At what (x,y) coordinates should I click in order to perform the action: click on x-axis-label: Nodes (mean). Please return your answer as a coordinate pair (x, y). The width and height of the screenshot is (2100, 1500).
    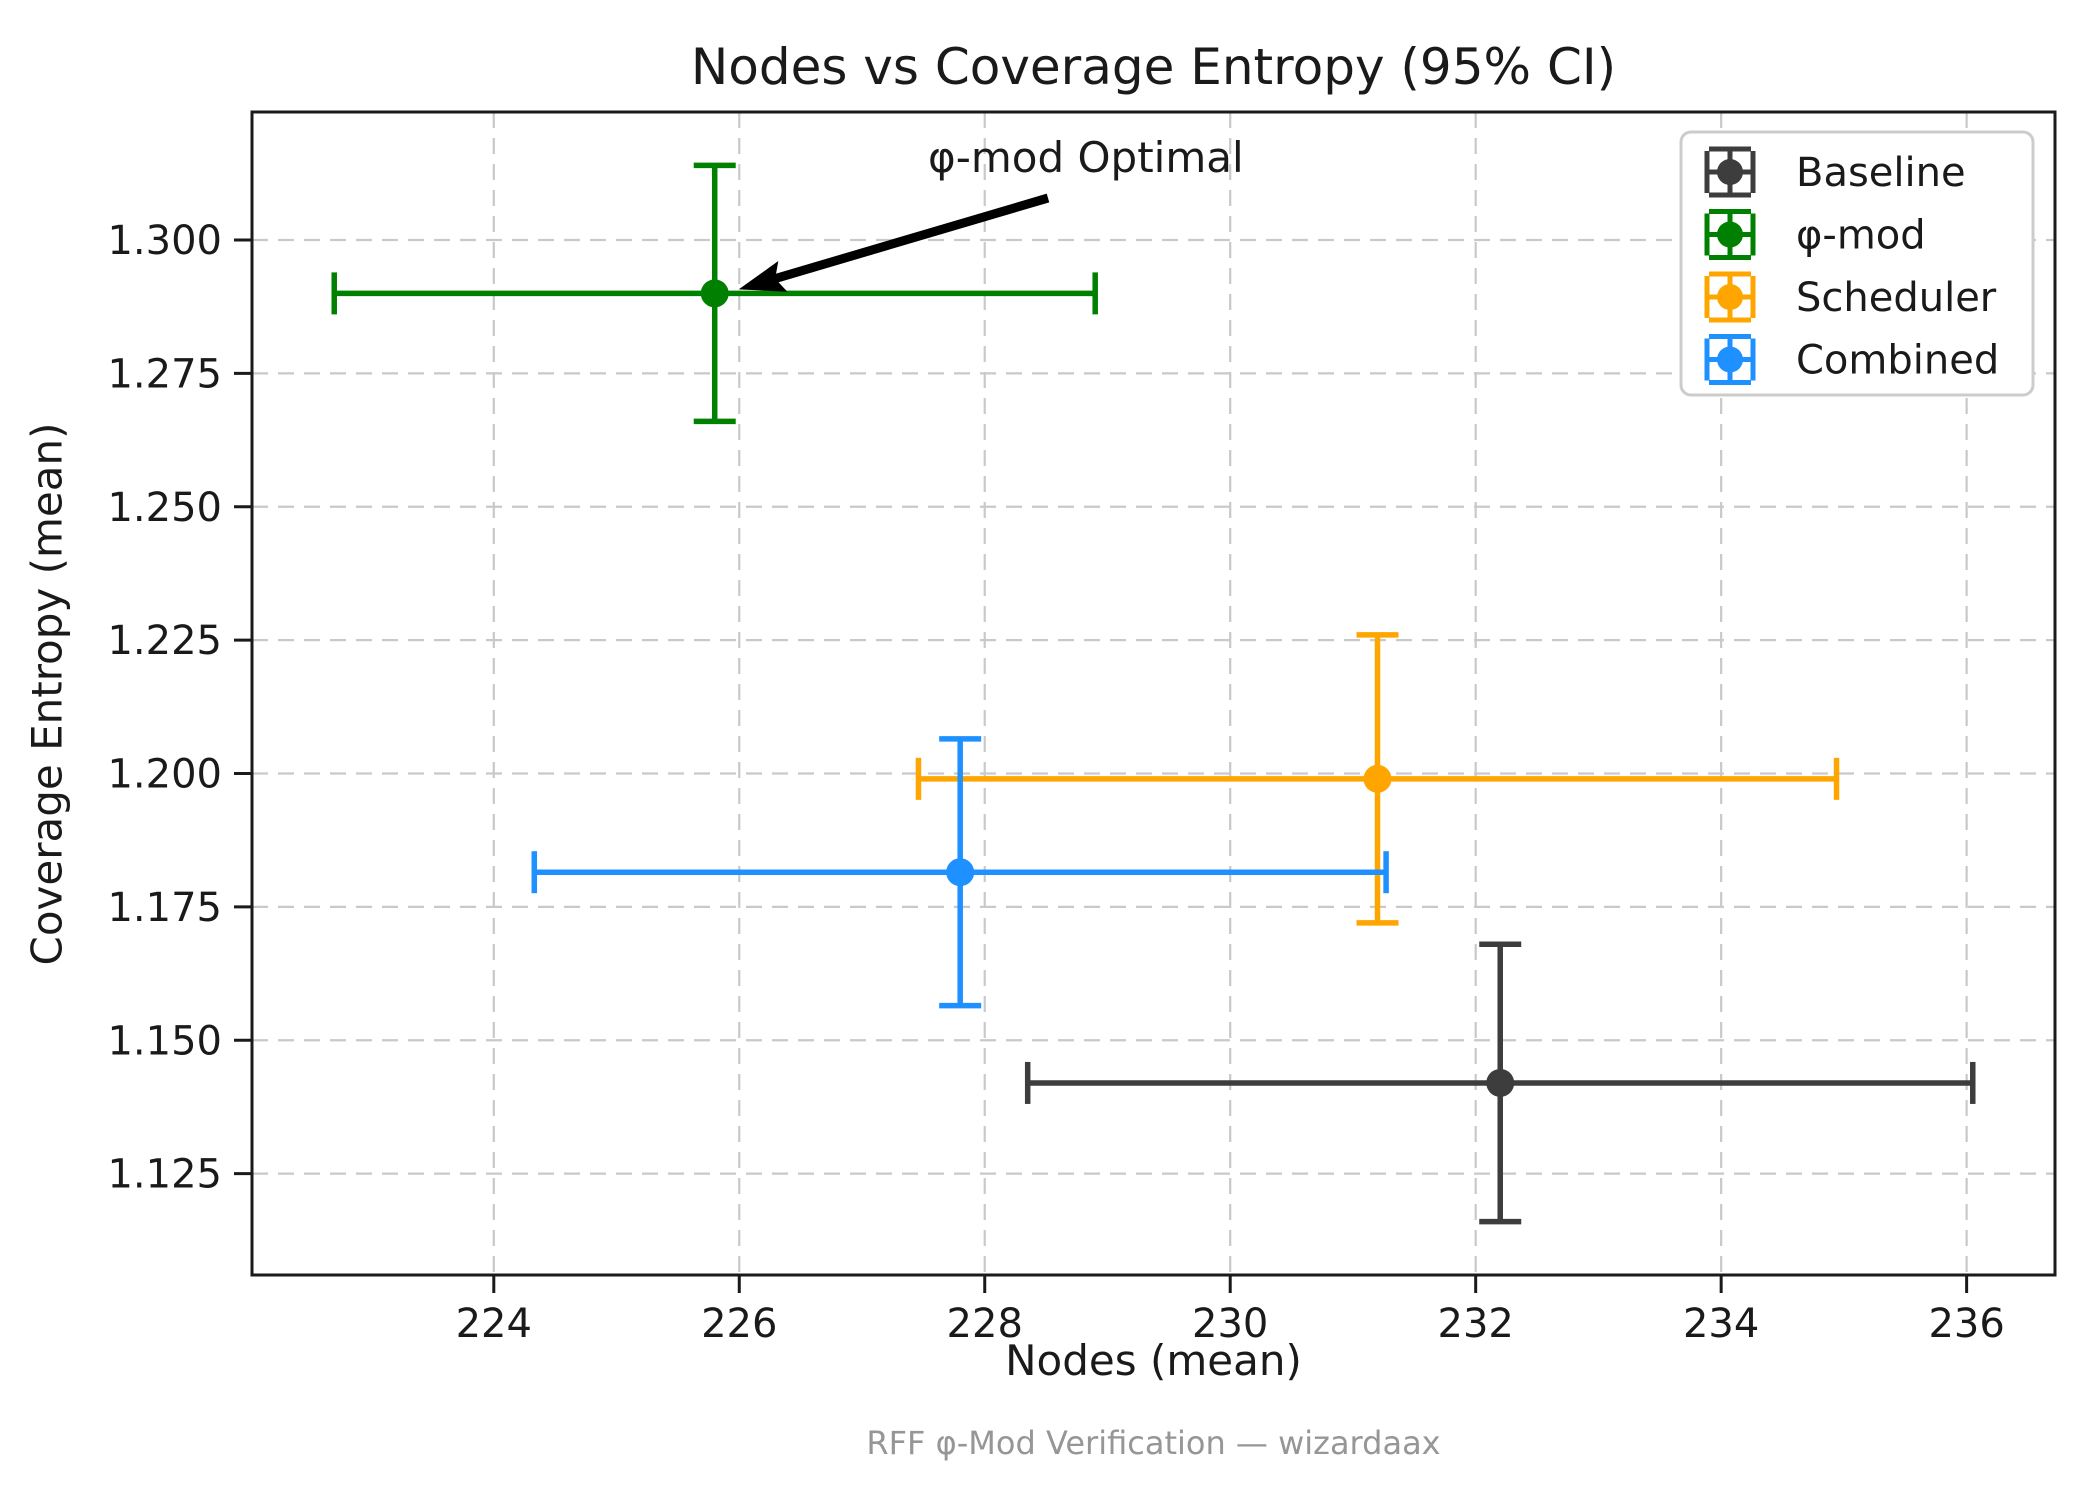
    Looking at the image, I should click on (1153, 1360).